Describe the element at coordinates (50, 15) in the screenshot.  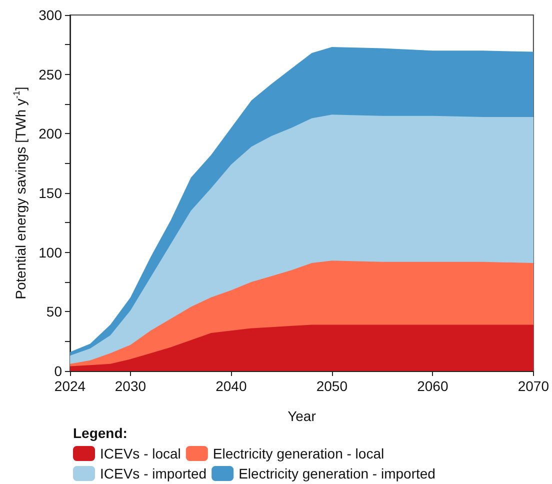
I see `y-tick-label: 300` at that location.